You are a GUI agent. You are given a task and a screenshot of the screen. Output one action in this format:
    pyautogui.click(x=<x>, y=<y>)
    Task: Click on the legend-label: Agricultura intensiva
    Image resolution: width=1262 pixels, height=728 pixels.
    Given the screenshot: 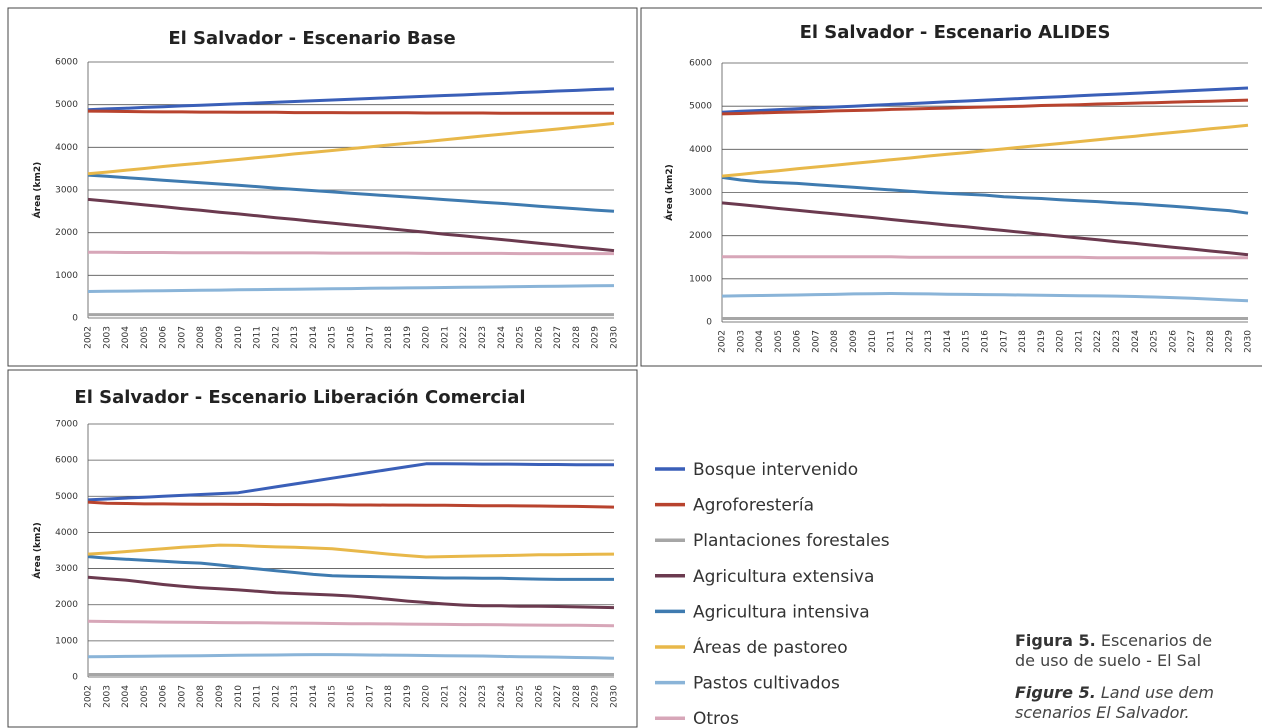 What is the action you would take?
    pyautogui.click(x=781, y=612)
    